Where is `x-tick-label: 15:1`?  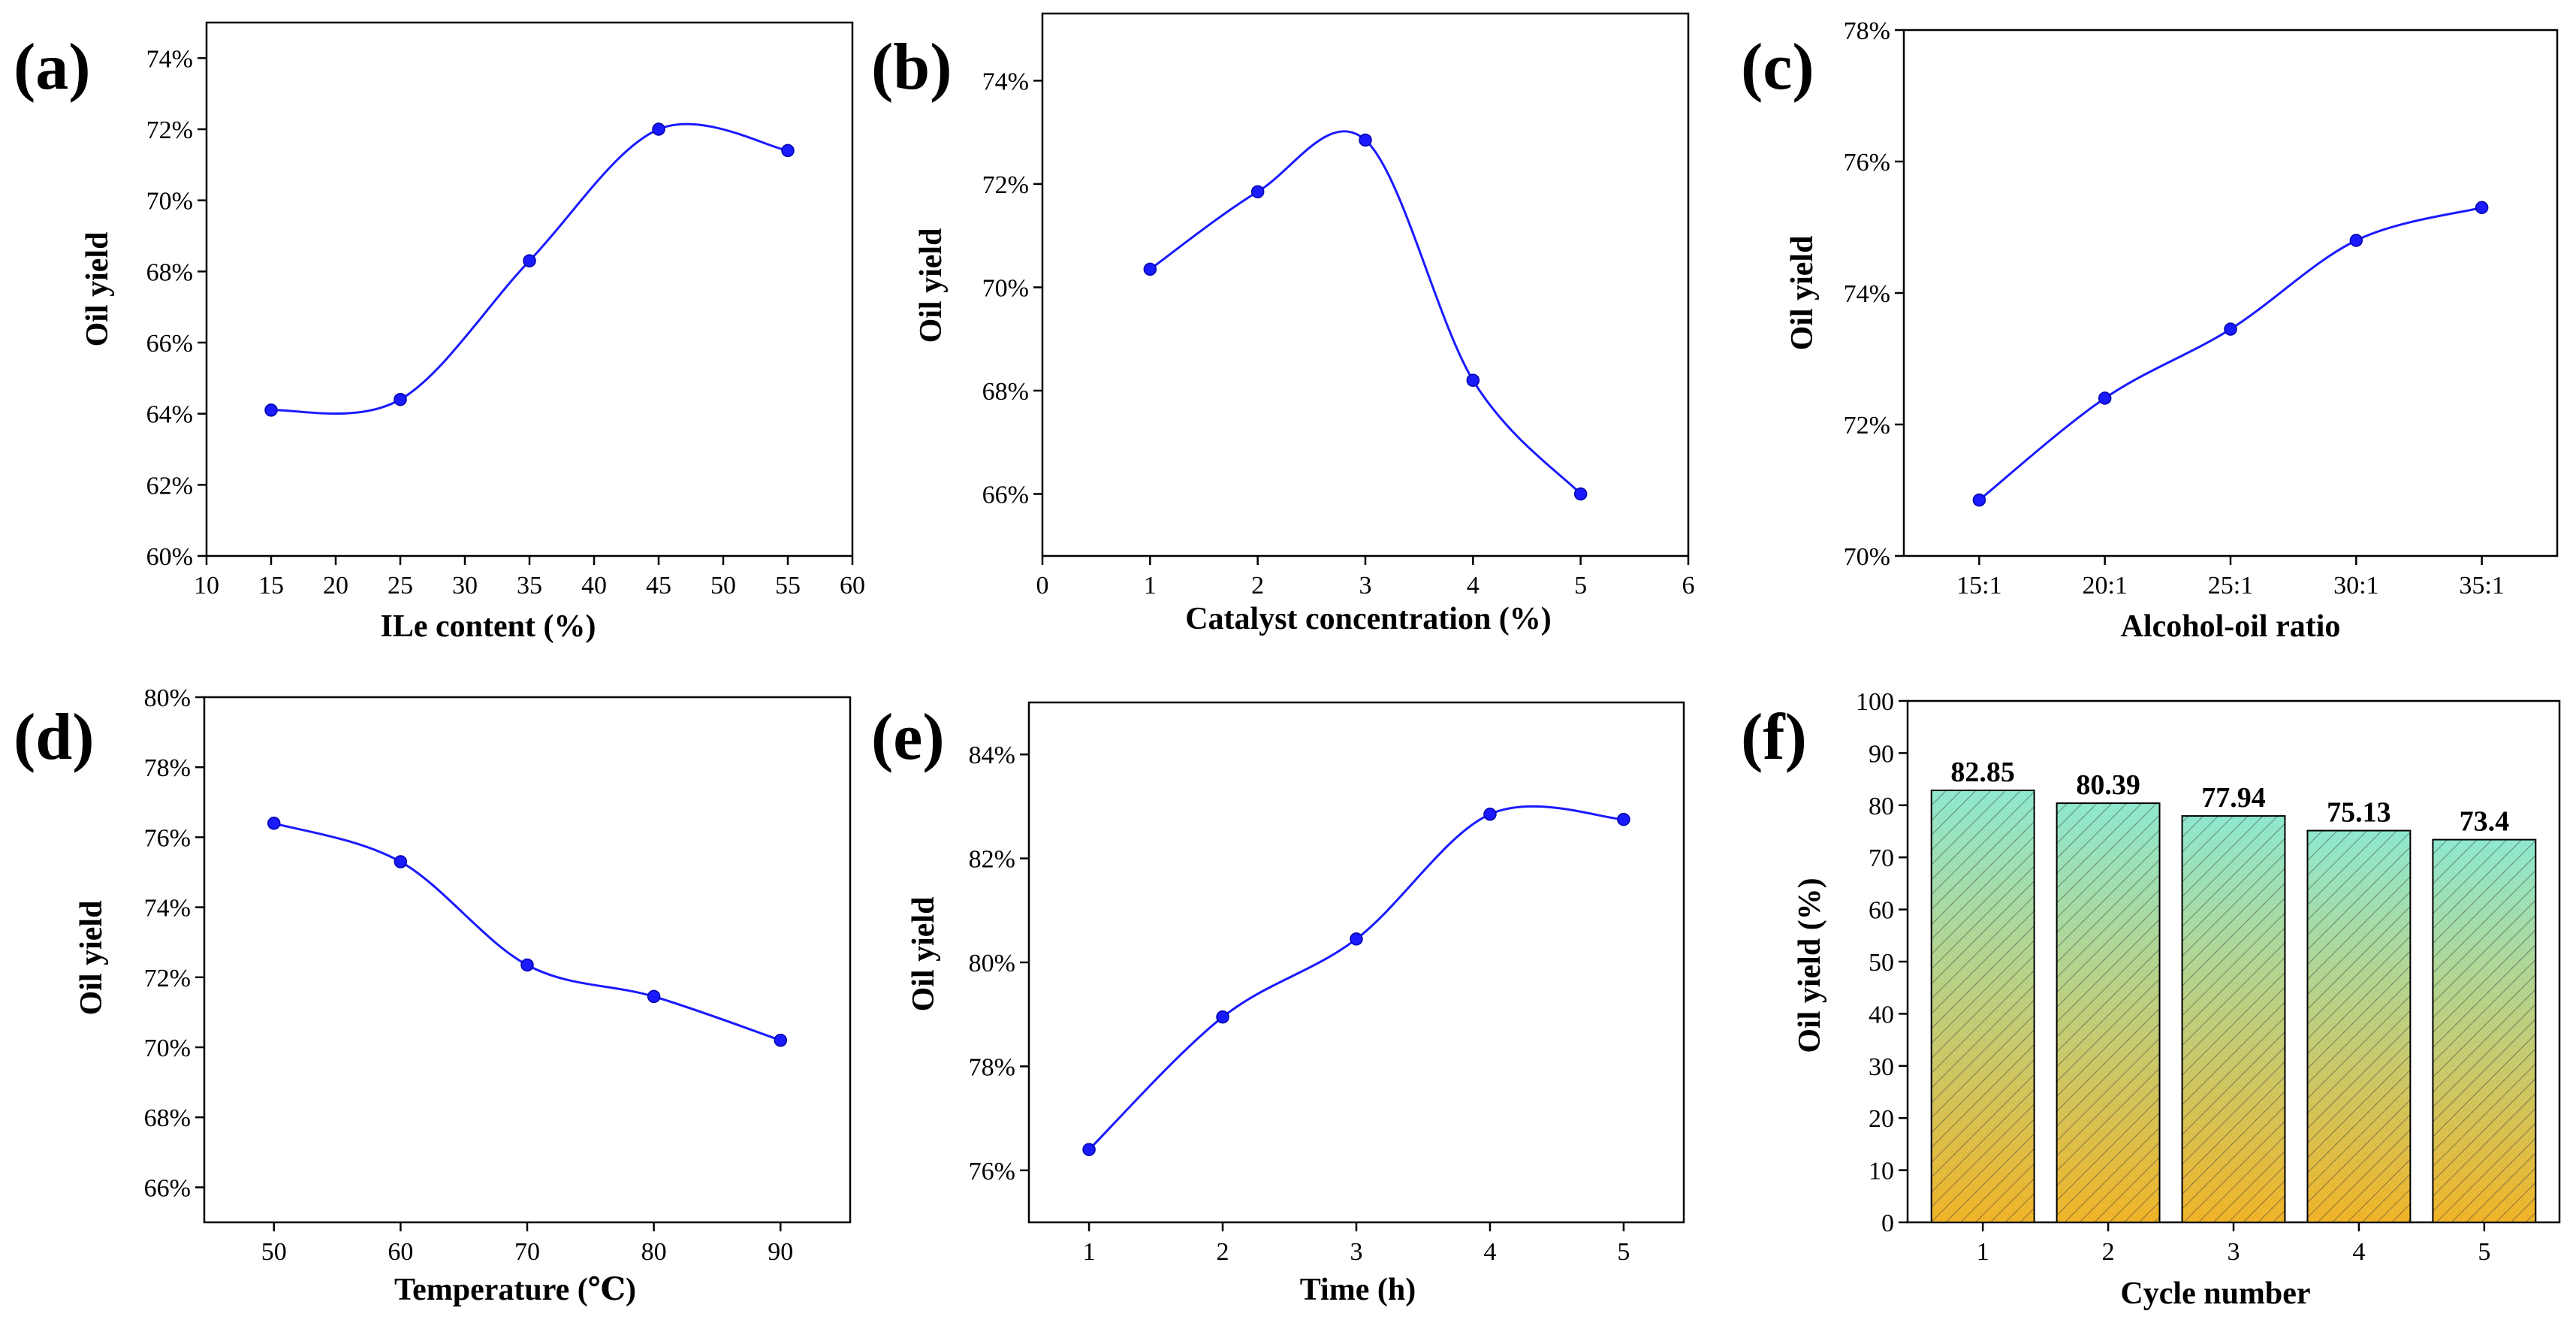
x-tick-label: 15:1 is located at coordinates (1979, 586).